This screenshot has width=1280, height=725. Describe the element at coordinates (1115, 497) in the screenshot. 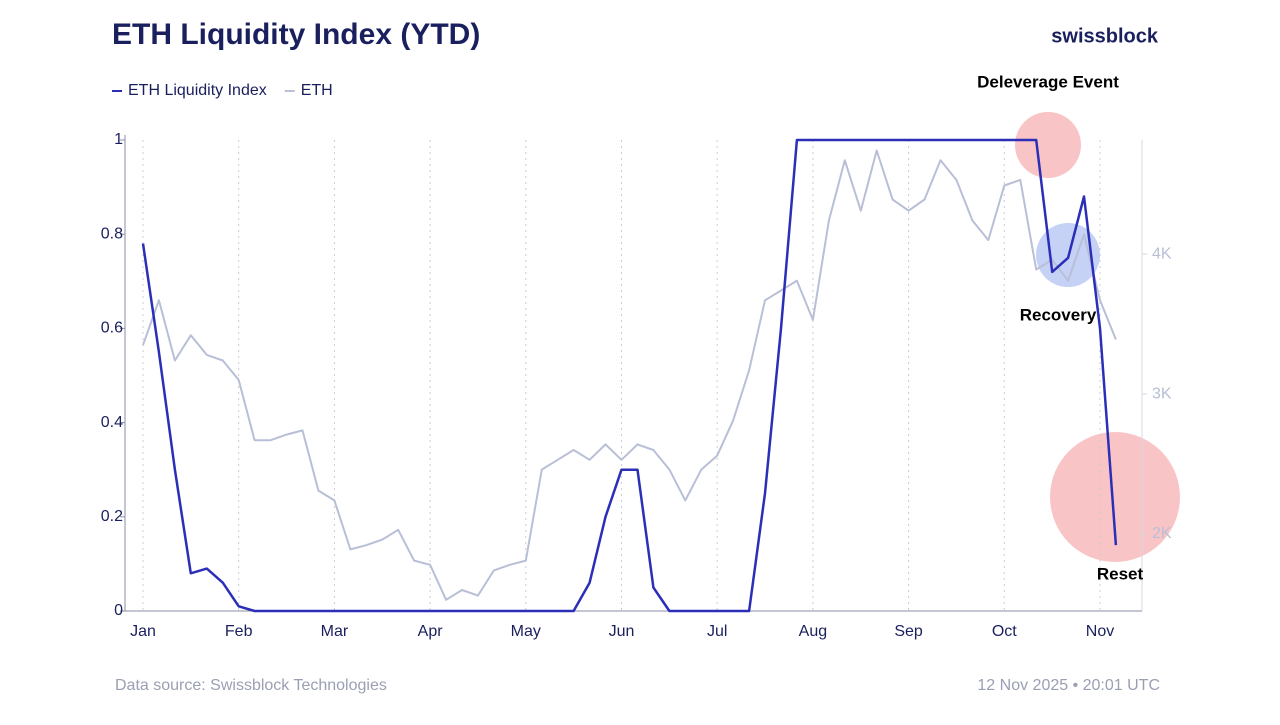

I see `reset-circle` at that location.